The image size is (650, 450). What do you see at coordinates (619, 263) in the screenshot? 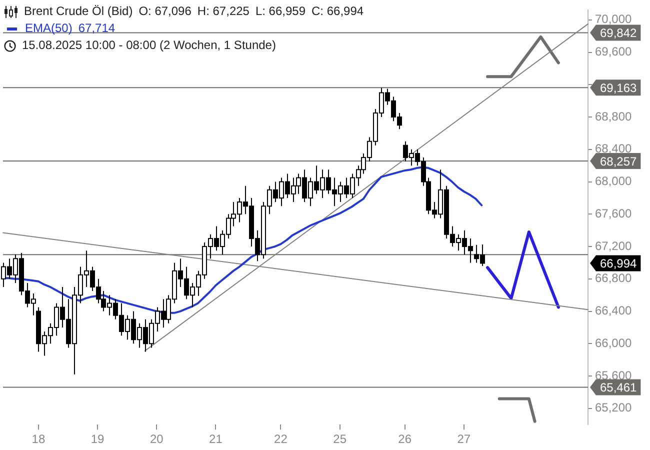
I see `text: 66,994` at bounding box center [619, 263].